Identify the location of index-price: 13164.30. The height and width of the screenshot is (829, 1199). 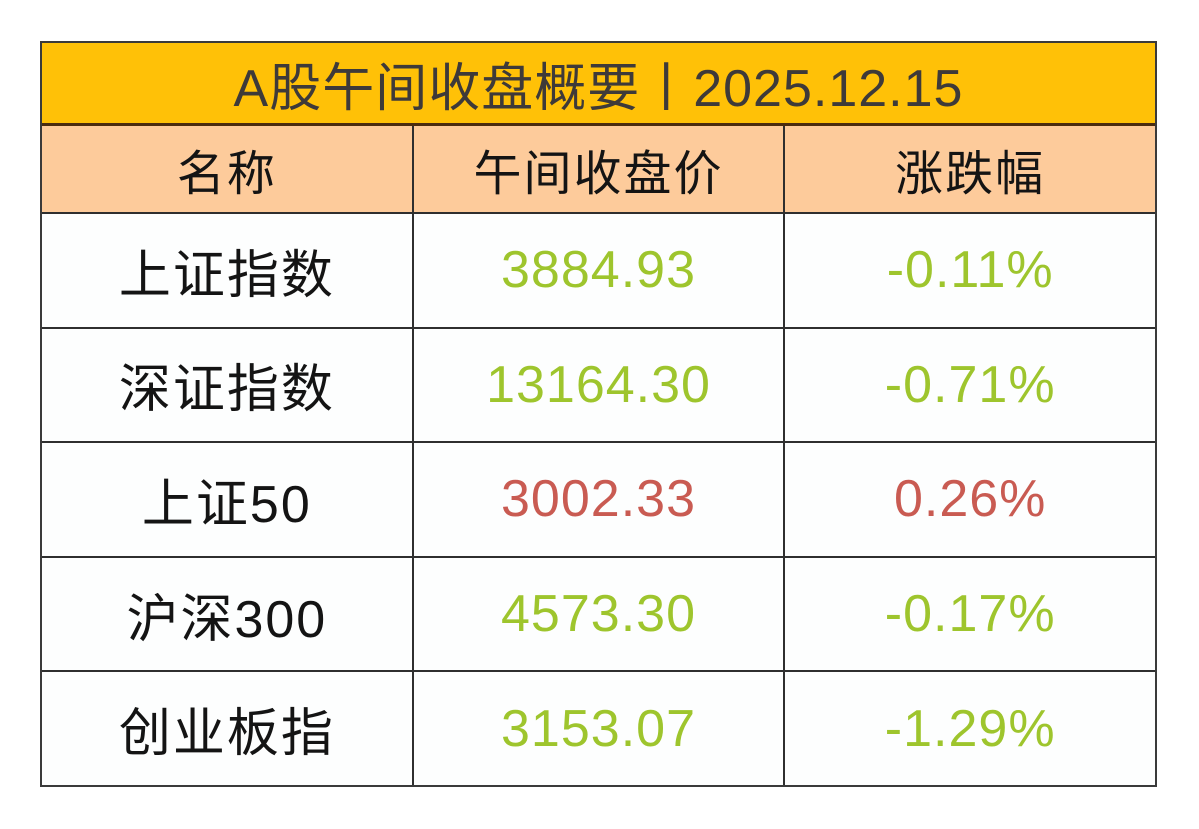
(600, 385).